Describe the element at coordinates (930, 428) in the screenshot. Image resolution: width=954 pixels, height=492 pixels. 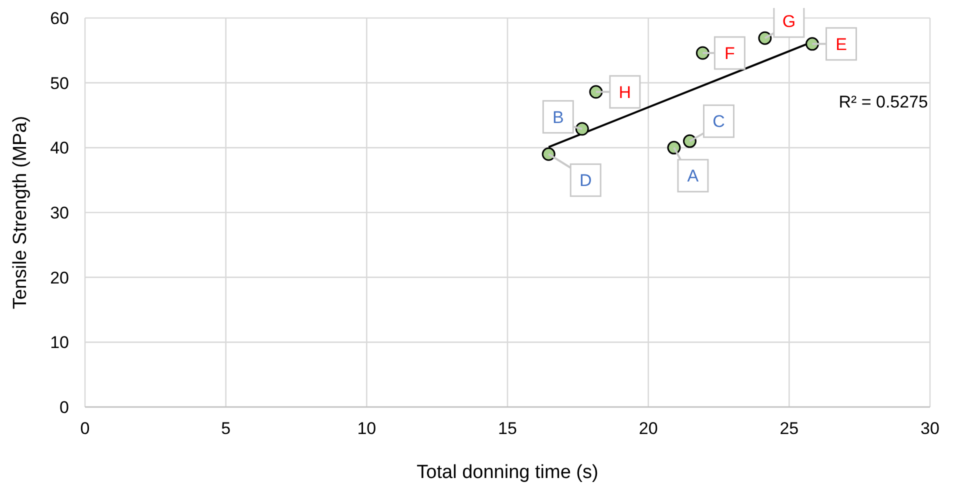
I see `x-tick-label: 30` at that location.